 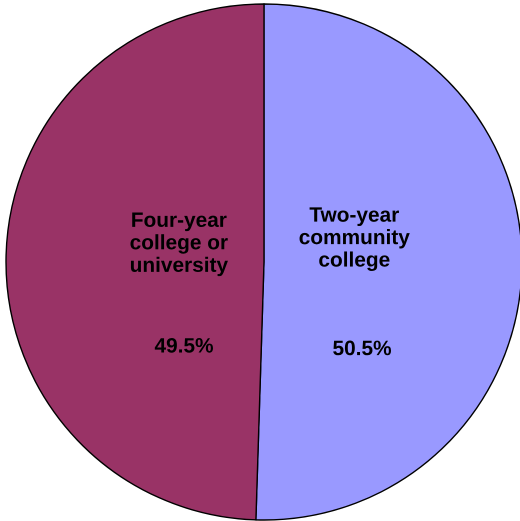 What do you see at coordinates (362, 348) in the screenshot?
I see `data-label: 50.5%` at bounding box center [362, 348].